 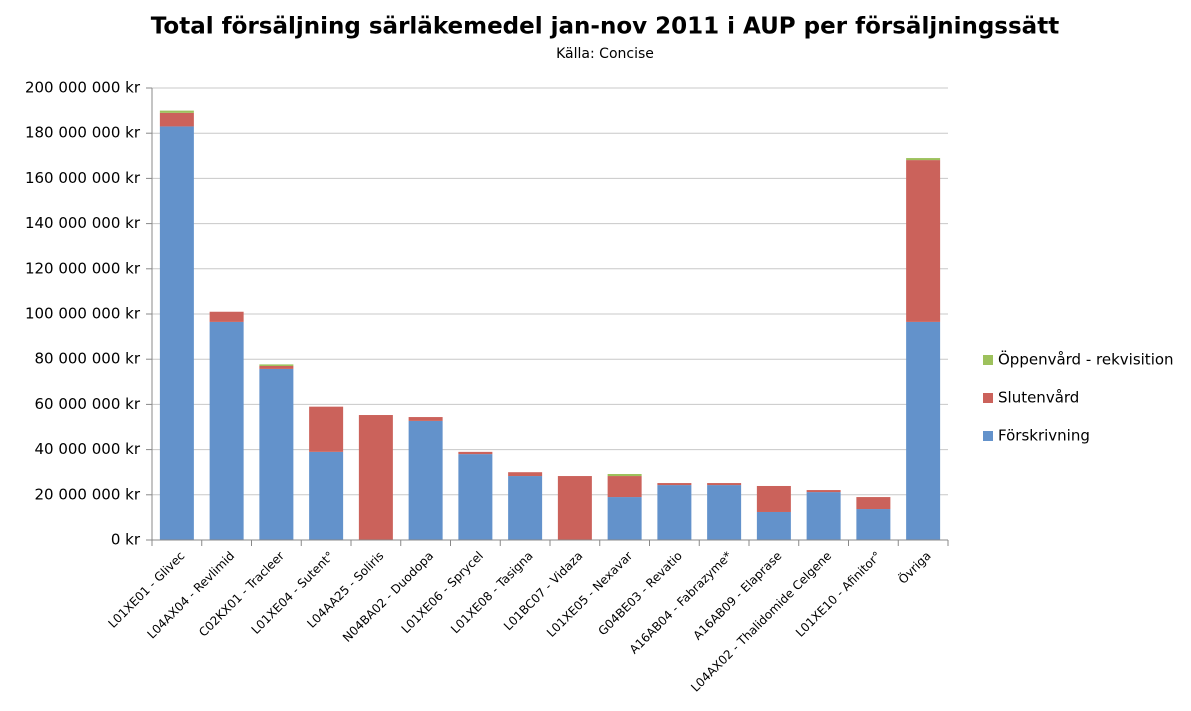 I want to click on x-tick-label: G04BE03 - Revatio, so click(x=640, y=594).